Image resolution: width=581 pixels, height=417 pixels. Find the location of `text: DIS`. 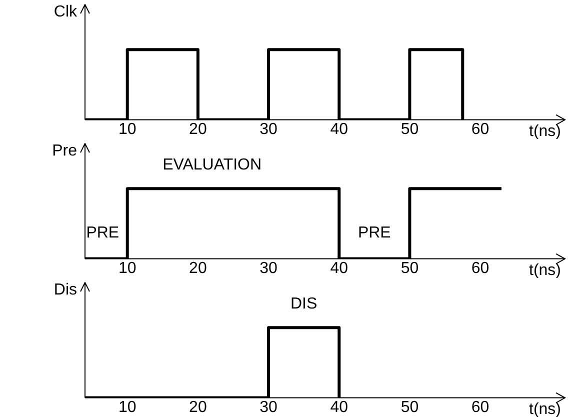

text: DIS is located at coordinates (304, 304).